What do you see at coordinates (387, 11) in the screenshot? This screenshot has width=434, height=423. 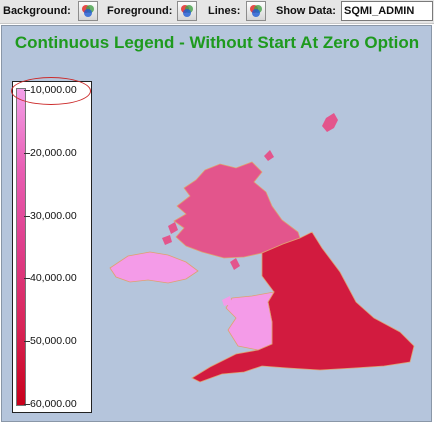 I see `show-data-field` at bounding box center [387, 11].